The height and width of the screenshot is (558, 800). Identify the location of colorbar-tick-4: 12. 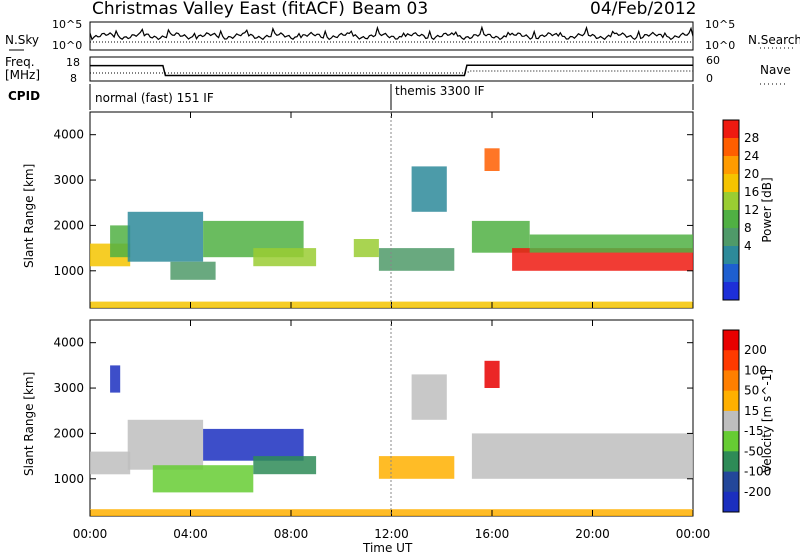
(751, 210).